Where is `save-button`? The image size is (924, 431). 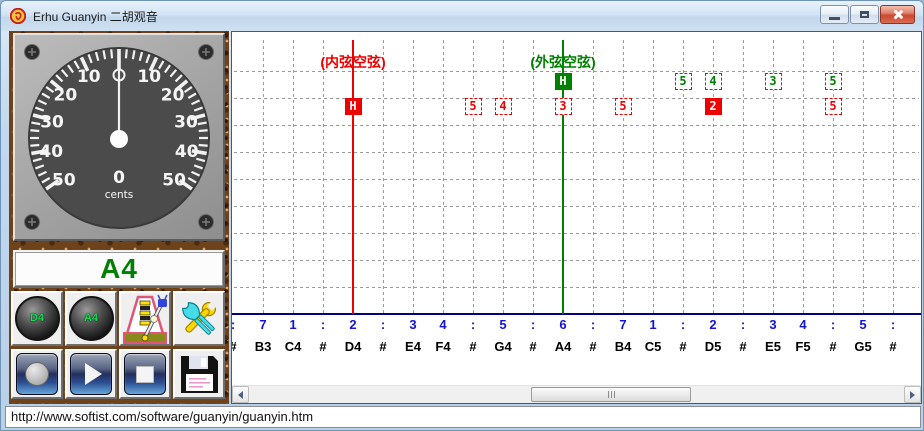 save-button is located at coordinates (199, 374).